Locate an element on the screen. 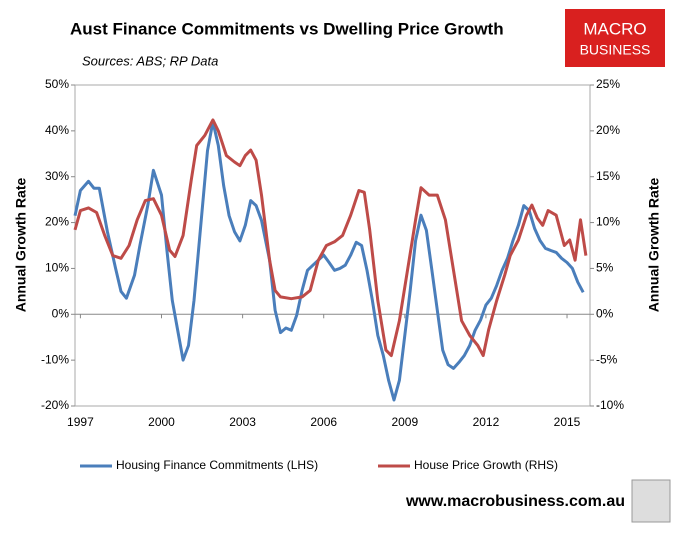 This screenshot has width=681, height=533. y-tick-label: 20% is located at coordinates (57, 222).